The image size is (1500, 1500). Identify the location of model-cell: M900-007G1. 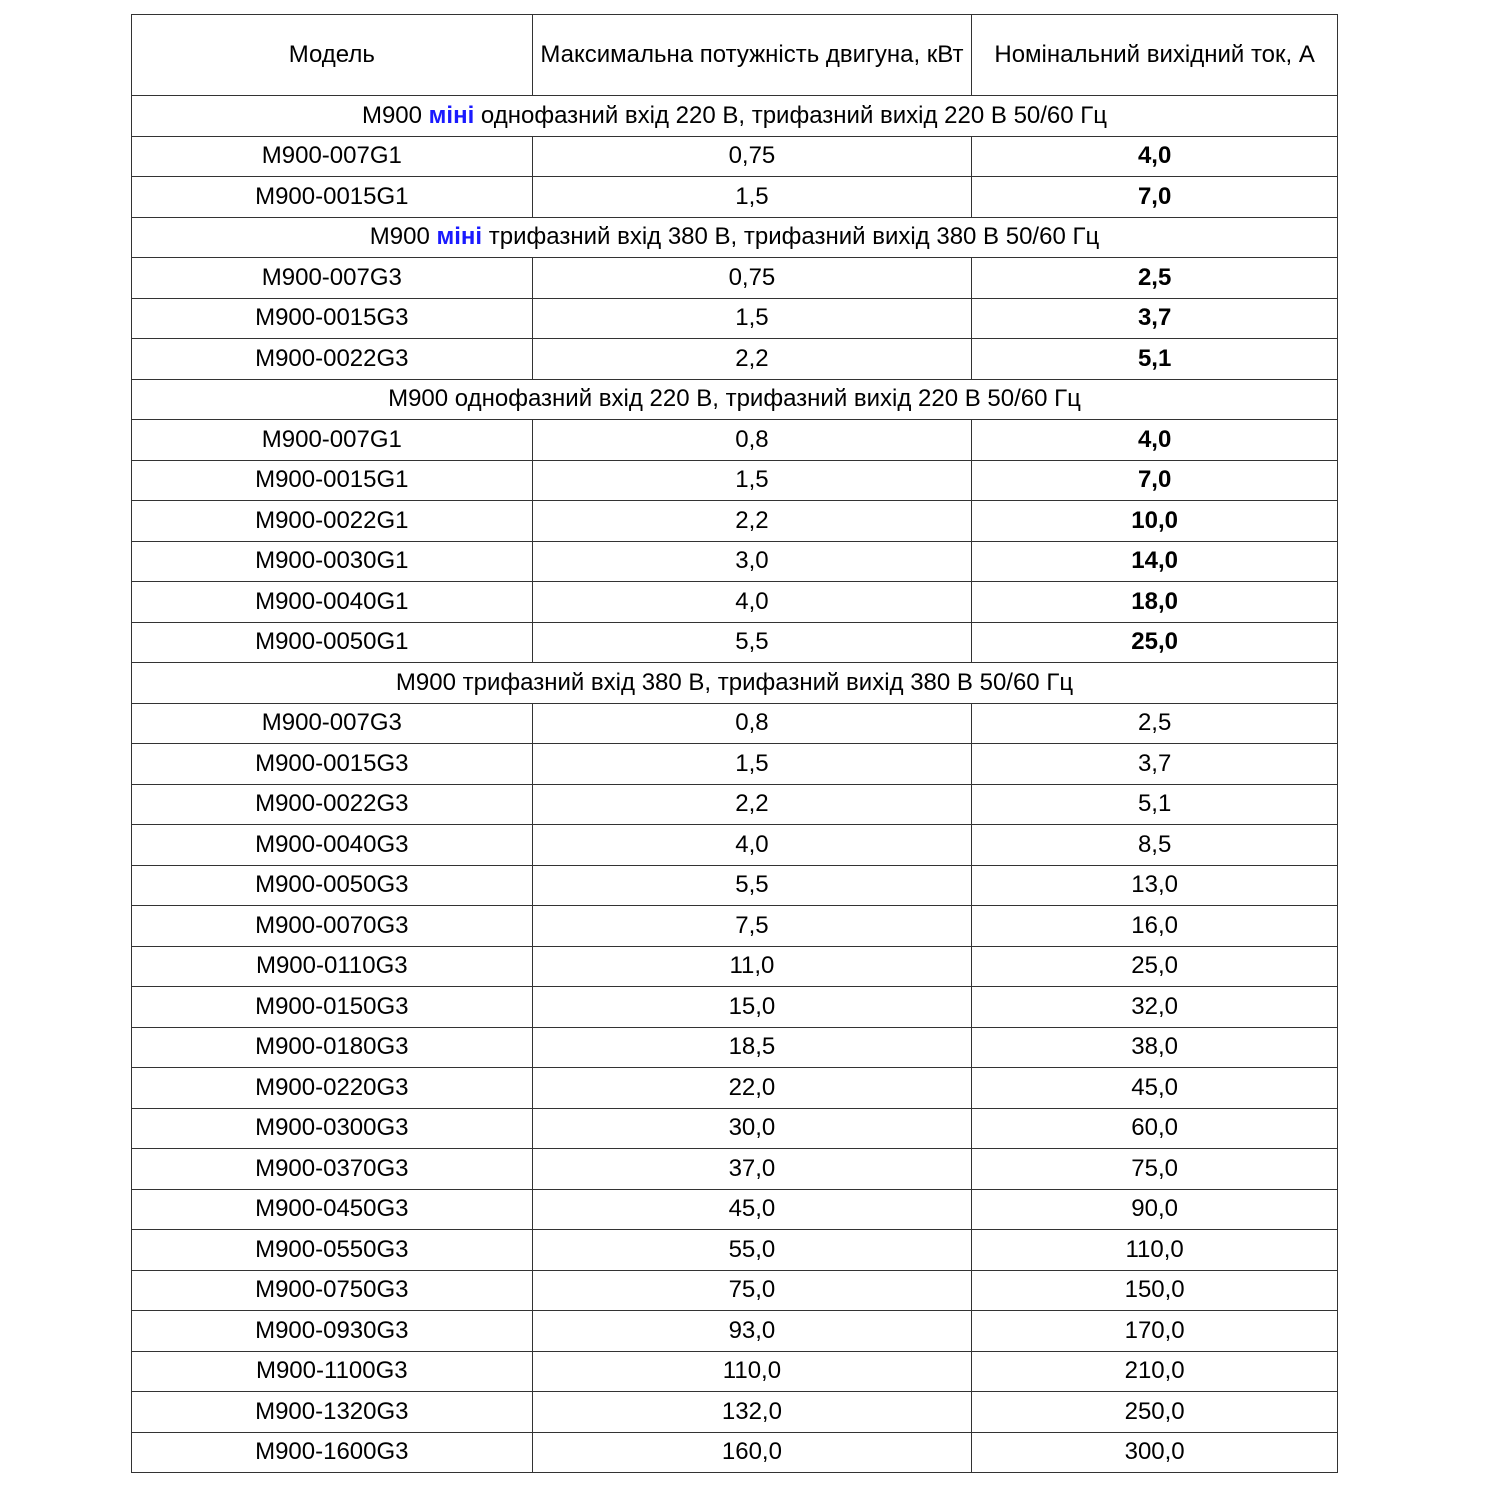
(332, 156).